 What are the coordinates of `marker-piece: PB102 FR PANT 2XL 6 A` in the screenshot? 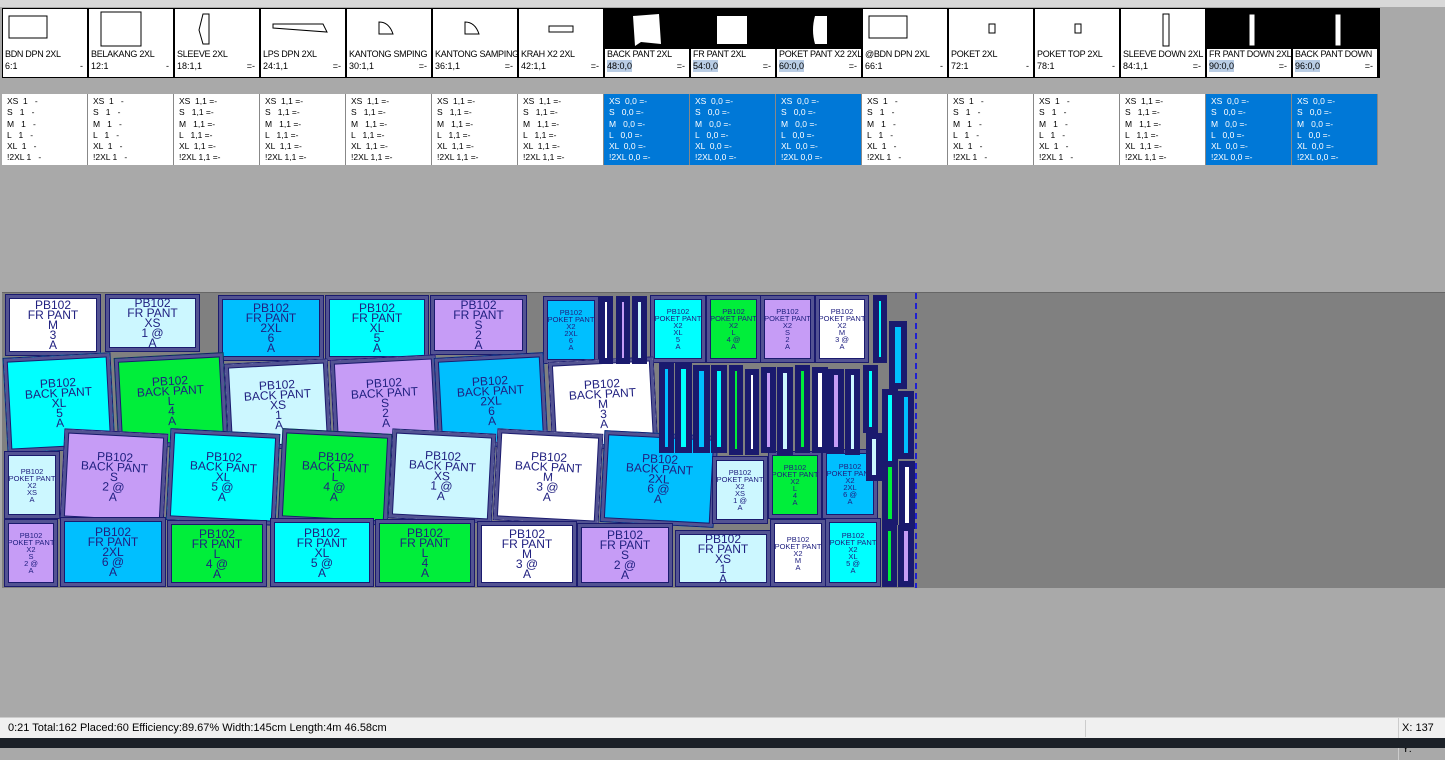 It's located at (271, 328).